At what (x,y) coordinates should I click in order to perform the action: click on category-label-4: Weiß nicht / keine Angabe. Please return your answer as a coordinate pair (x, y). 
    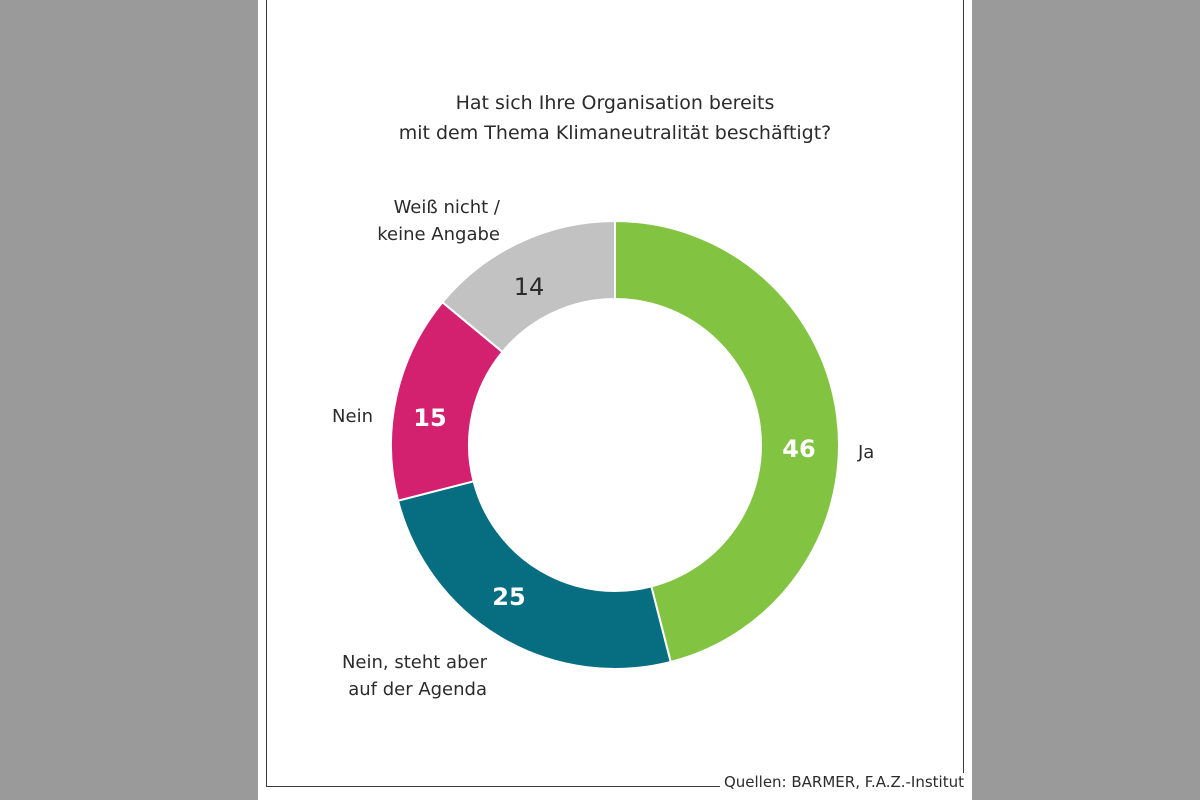
    Looking at the image, I should click on (439, 221).